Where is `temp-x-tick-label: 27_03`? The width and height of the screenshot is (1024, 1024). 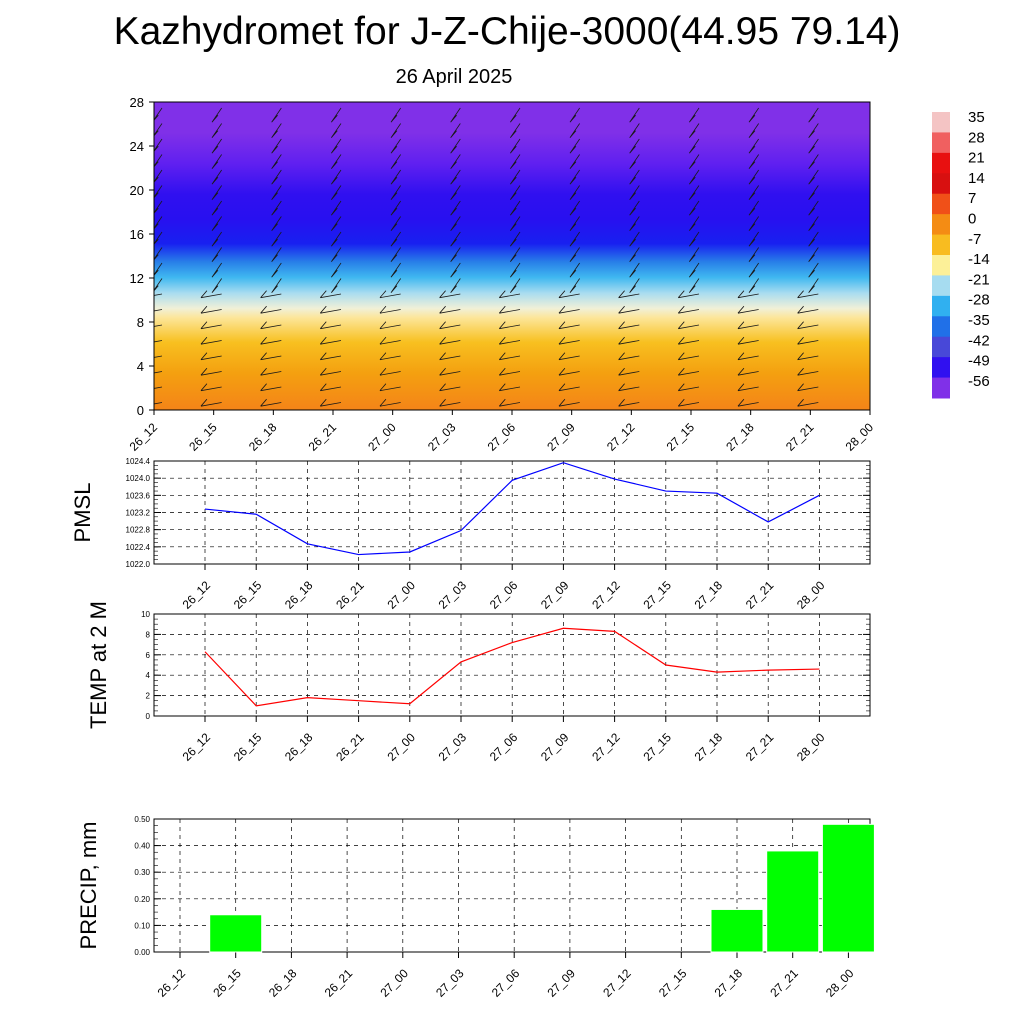
temp-x-tick-label: 27_03 is located at coordinates (453, 747).